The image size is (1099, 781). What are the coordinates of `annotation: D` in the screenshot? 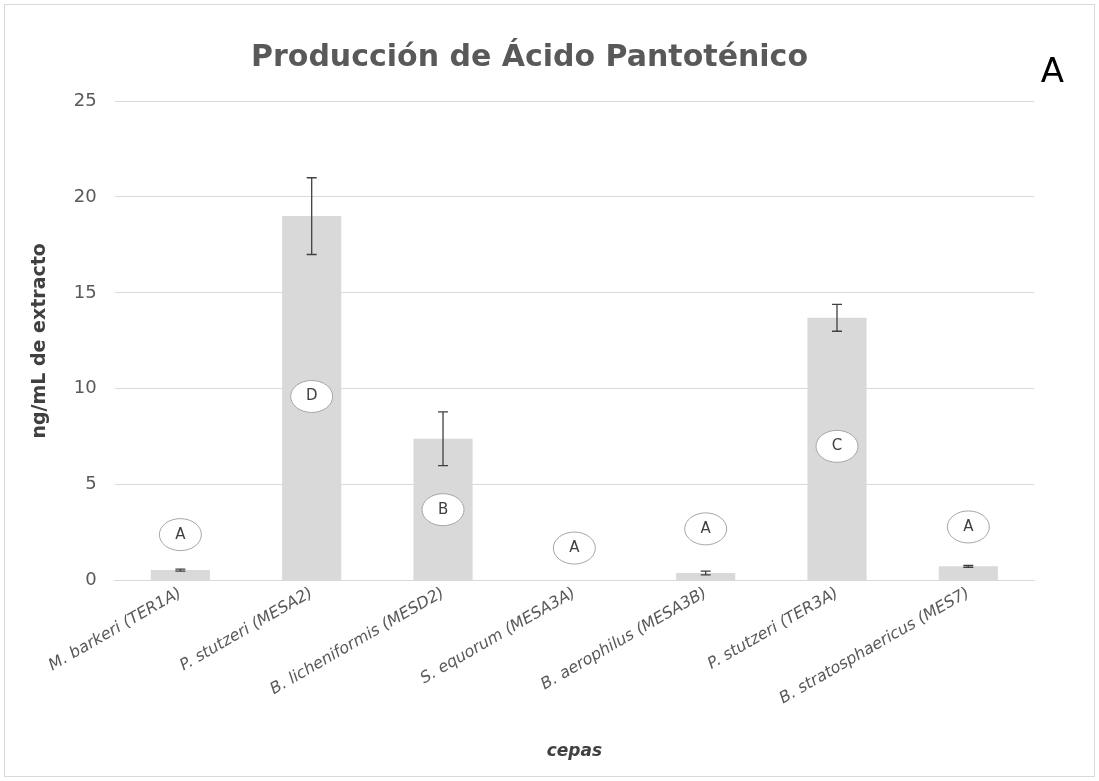 It's located at (311, 395).